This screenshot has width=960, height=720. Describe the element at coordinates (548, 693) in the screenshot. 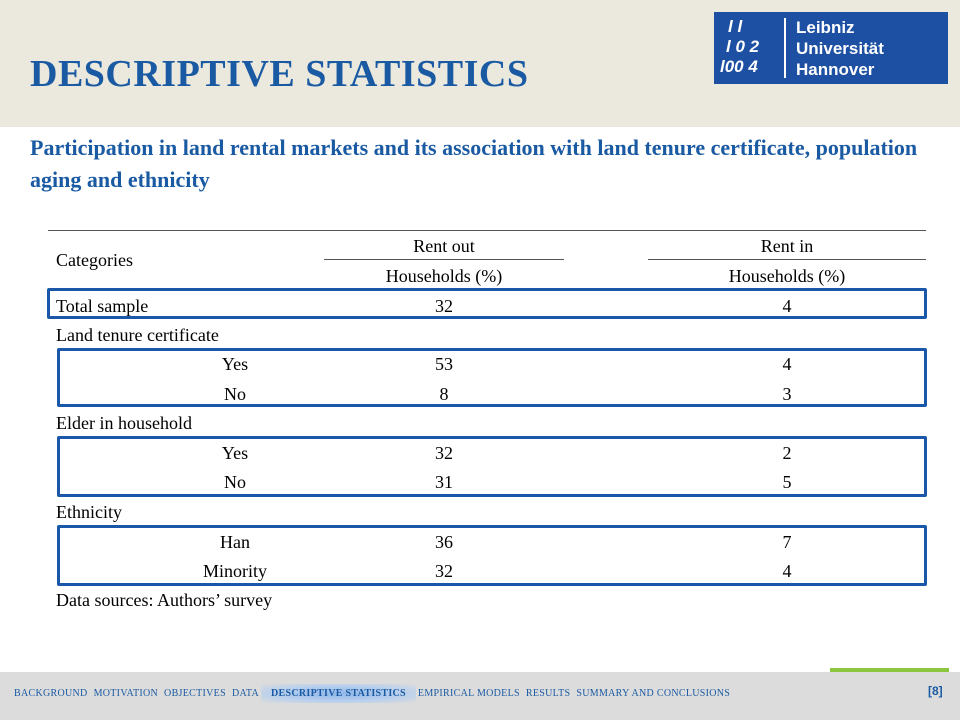

I see `nav-item-results: RESULTS` at that location.